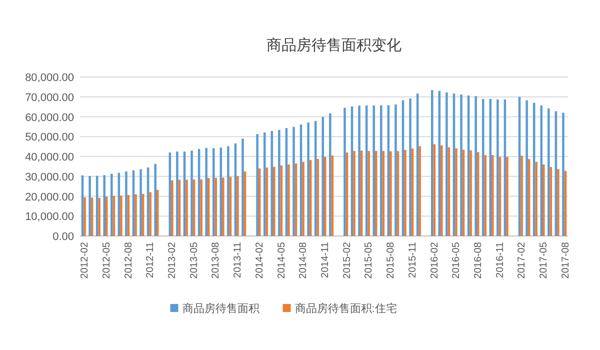 The image size is (600, 350). Describe the element at coordinates (325, 260) in the screenshot. I see `x-tick-label: 2014-11` at that location.